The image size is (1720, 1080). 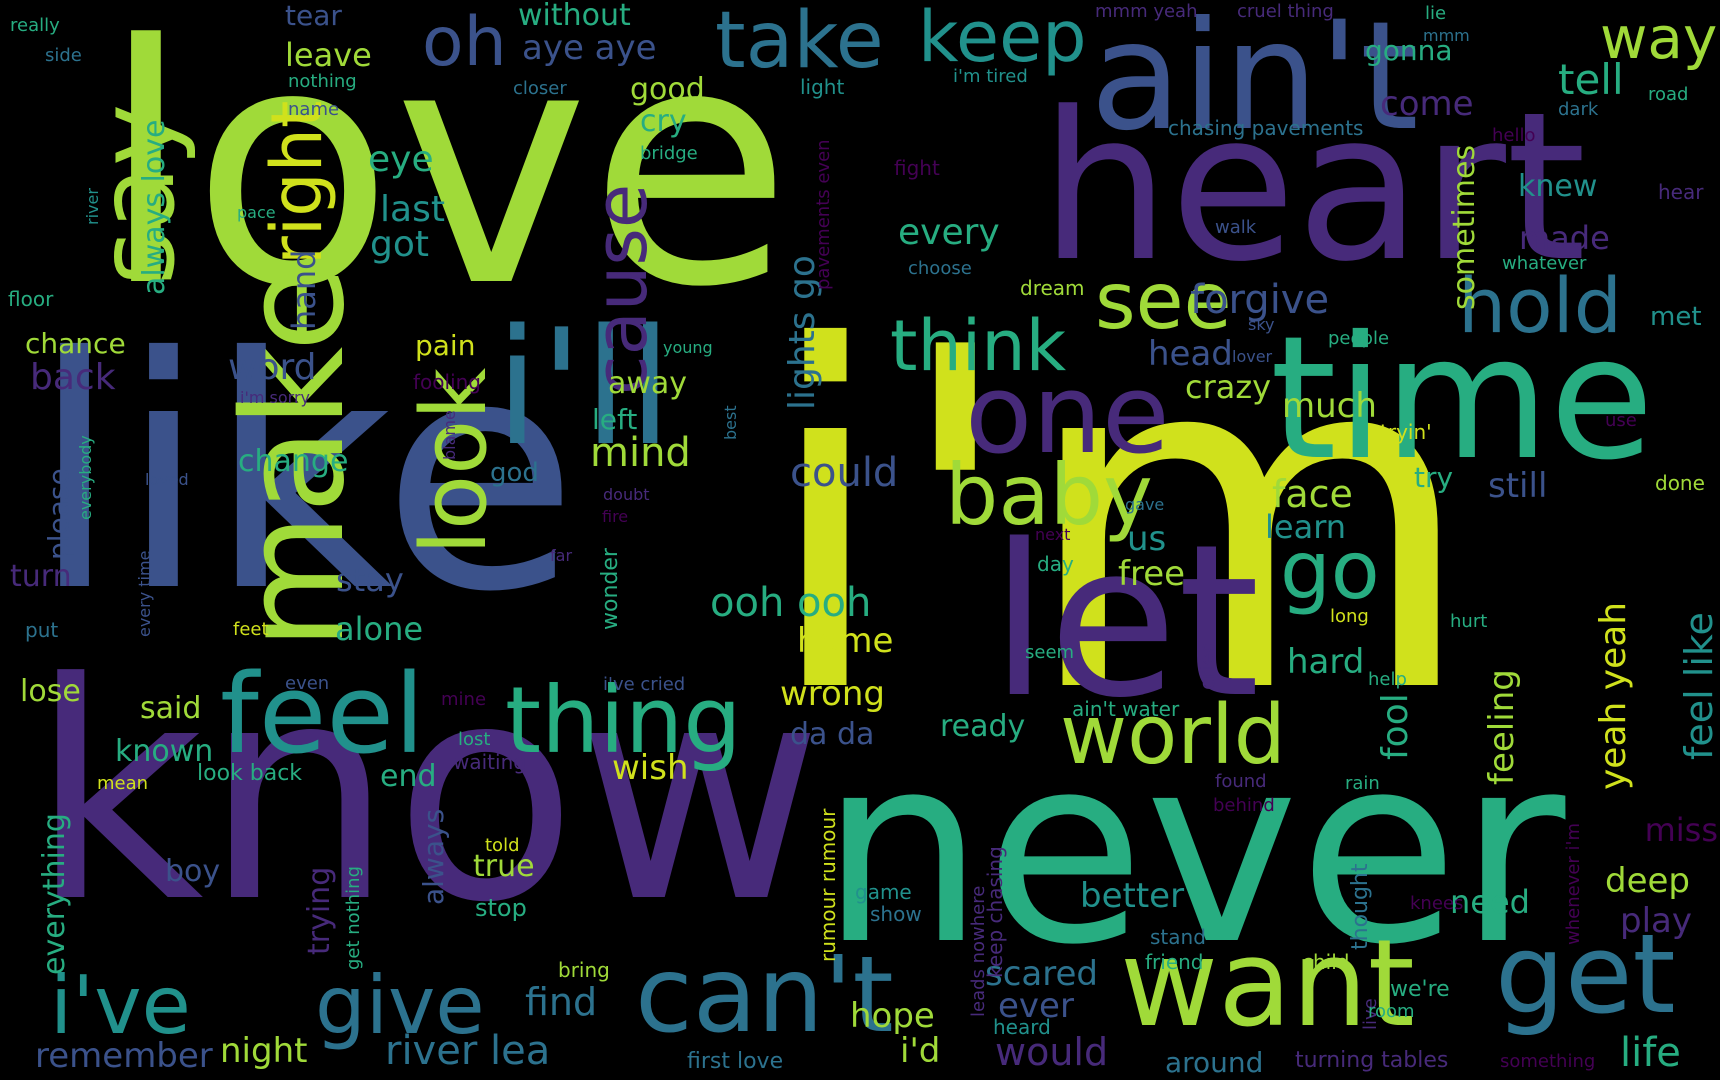 What do you see at coordinates (464, 43) in the screenshot?
I see `word-oh: oh` at bounding box center [464, 43].